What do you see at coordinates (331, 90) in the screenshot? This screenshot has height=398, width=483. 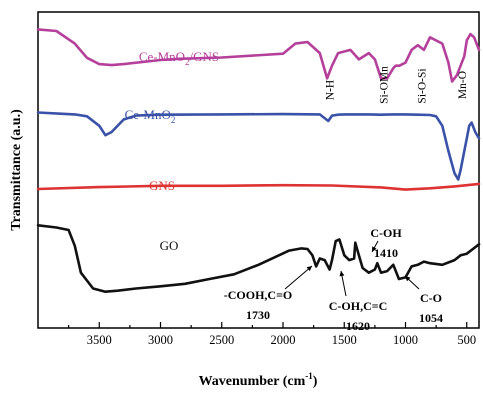 I see `bond-label-n-h: N-H` at bounding box center [331, 90].